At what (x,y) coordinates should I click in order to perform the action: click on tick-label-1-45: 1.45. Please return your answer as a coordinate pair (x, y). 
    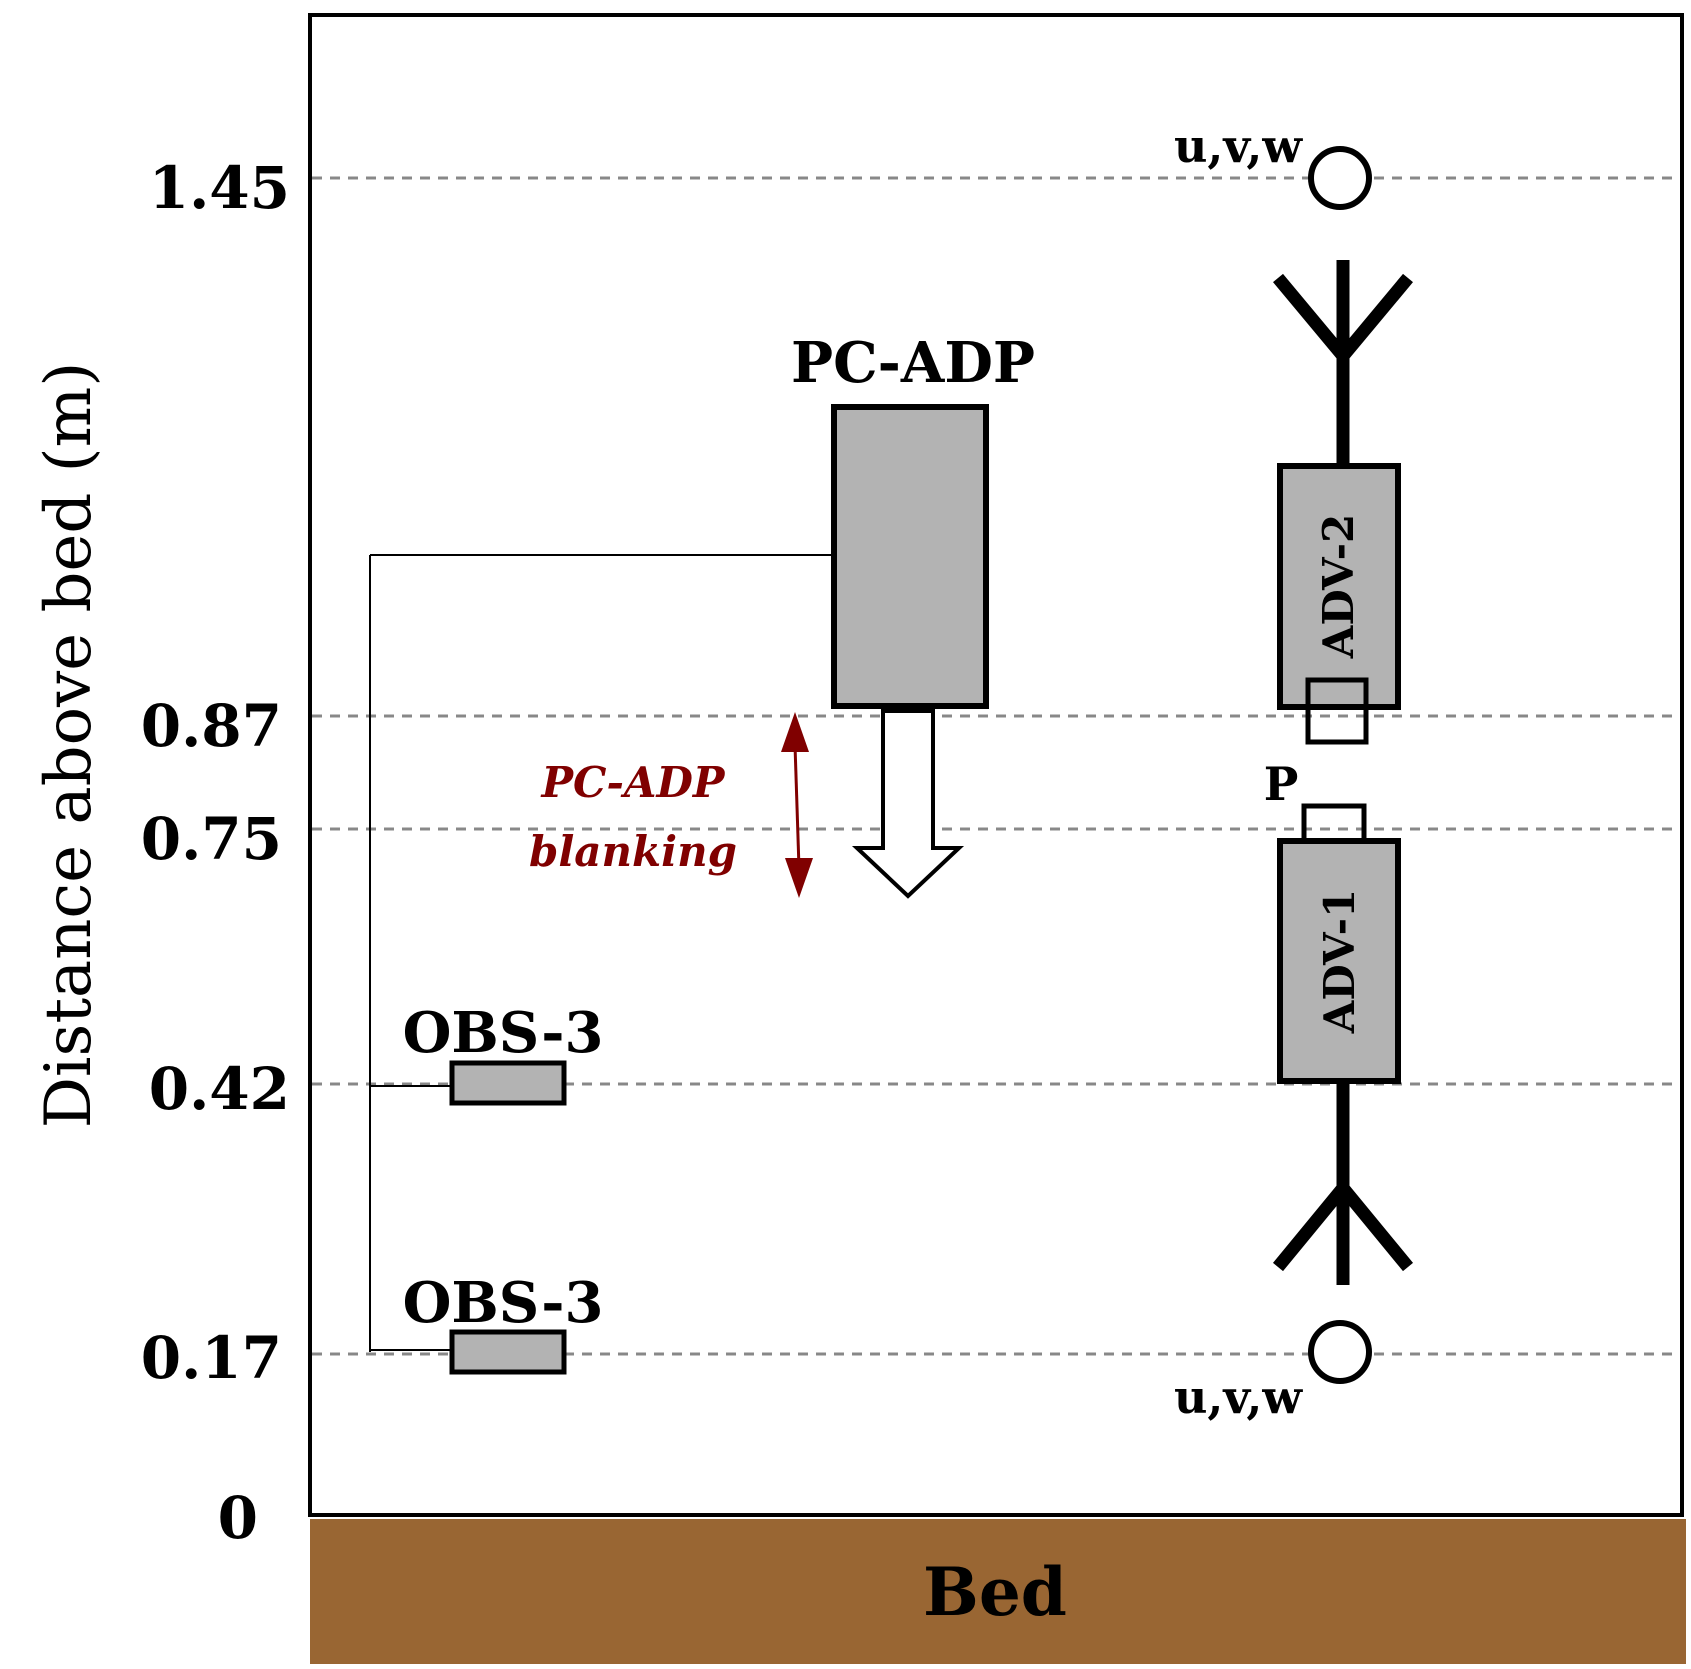
    Looking at the image, I should click on (219, 188).